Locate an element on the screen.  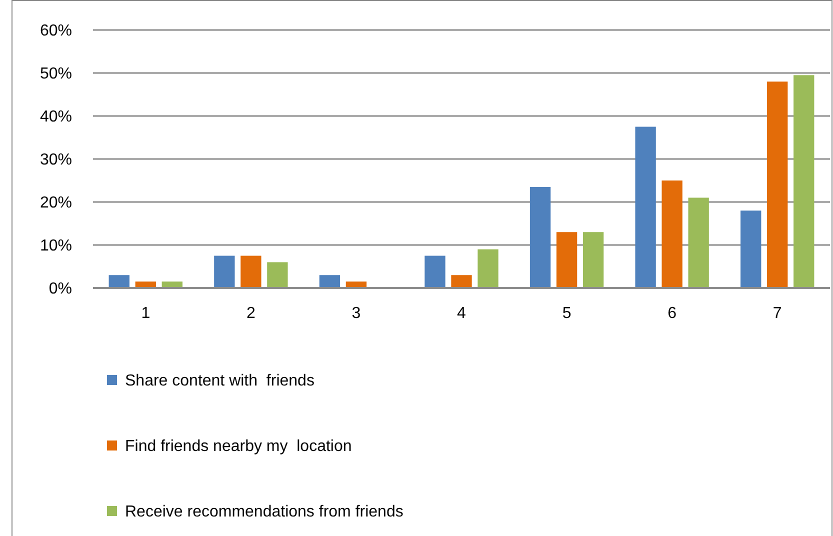
x-tick-label: 6 is located at coordinates (672, 313).